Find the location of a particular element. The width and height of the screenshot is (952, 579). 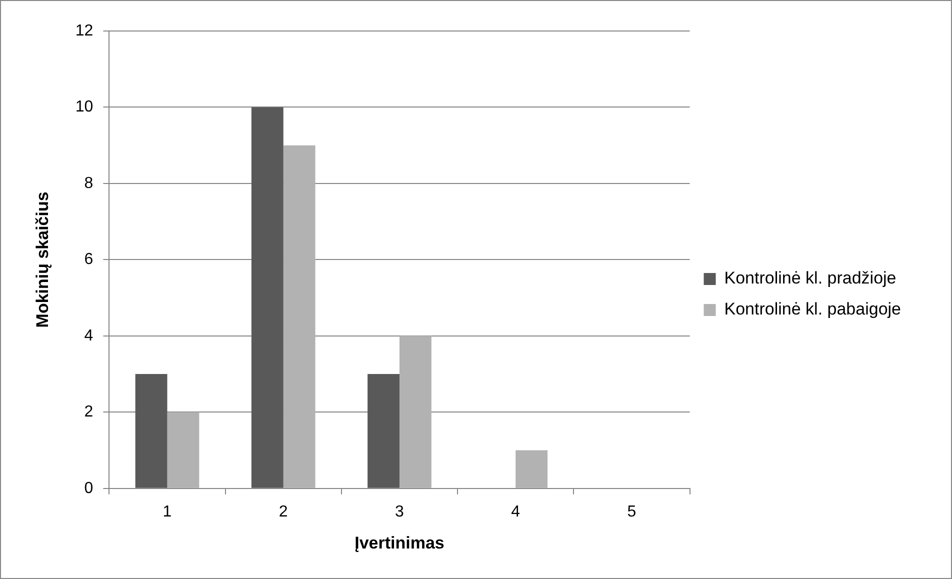

y-tick-label: 4 is located at coordinates (89, 335).